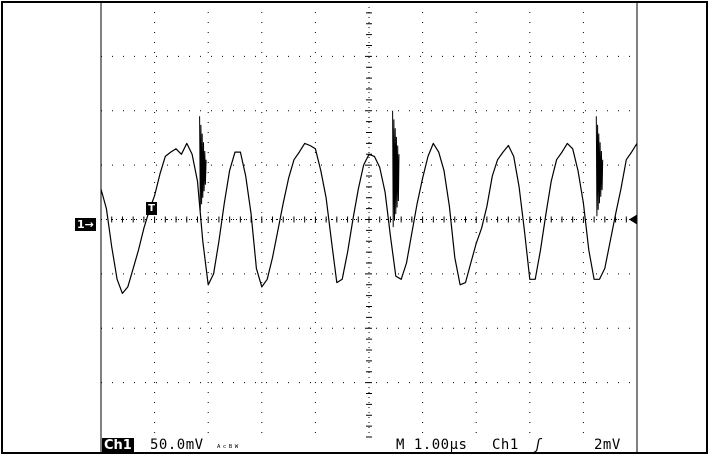 This screenshot has width=709, height=457. I want to click on trigger-source-readout: Ch1, so click(505, 445).